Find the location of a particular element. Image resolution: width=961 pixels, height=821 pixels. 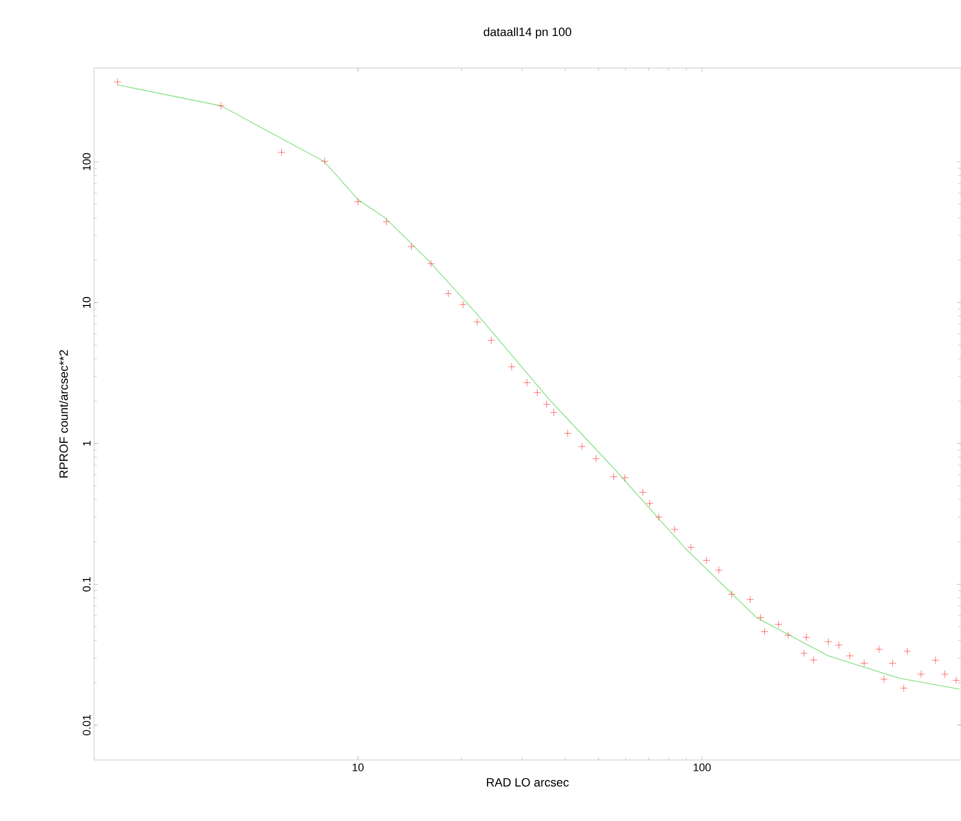

y-tick-label: 0.01 is located at coordinates (86, 725).